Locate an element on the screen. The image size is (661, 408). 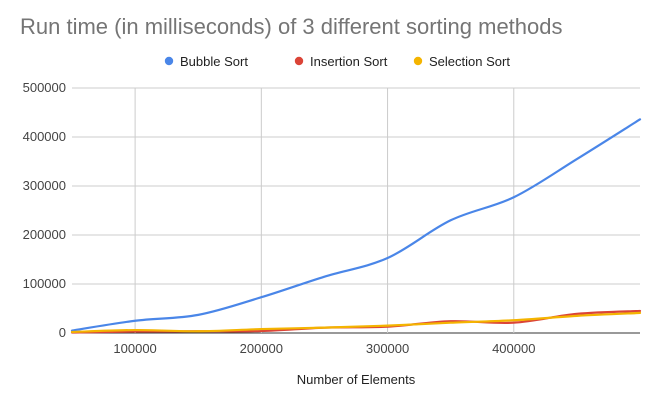
x-tick-label: 100000 is located at coordinates (134, 348).